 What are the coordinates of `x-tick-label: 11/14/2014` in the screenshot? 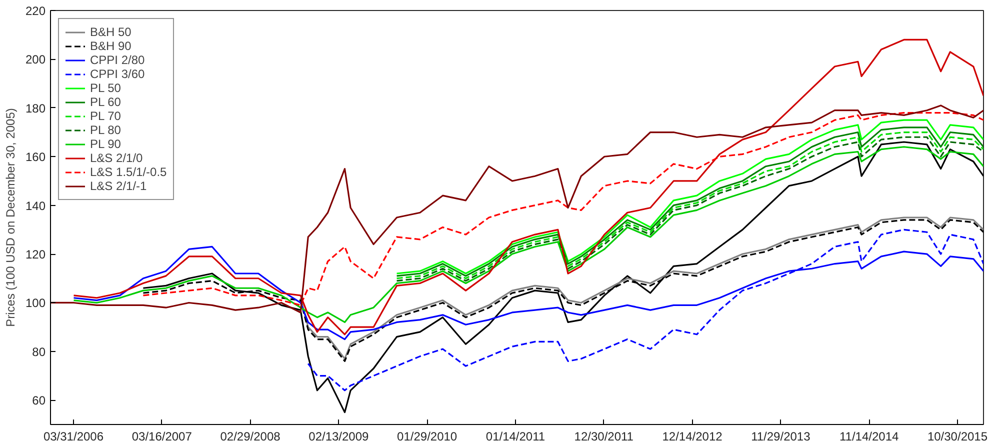 It's located at (869, 437).